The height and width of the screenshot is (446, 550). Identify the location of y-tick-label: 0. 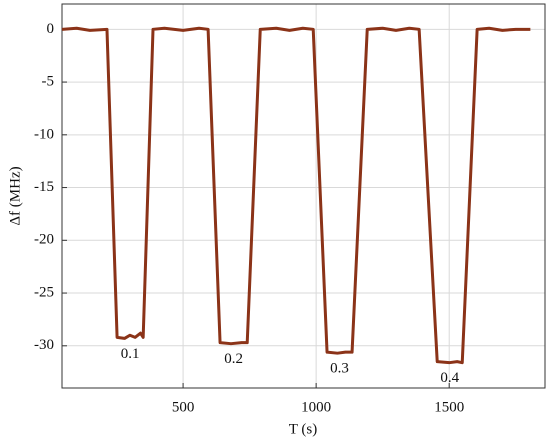
(51, 29).